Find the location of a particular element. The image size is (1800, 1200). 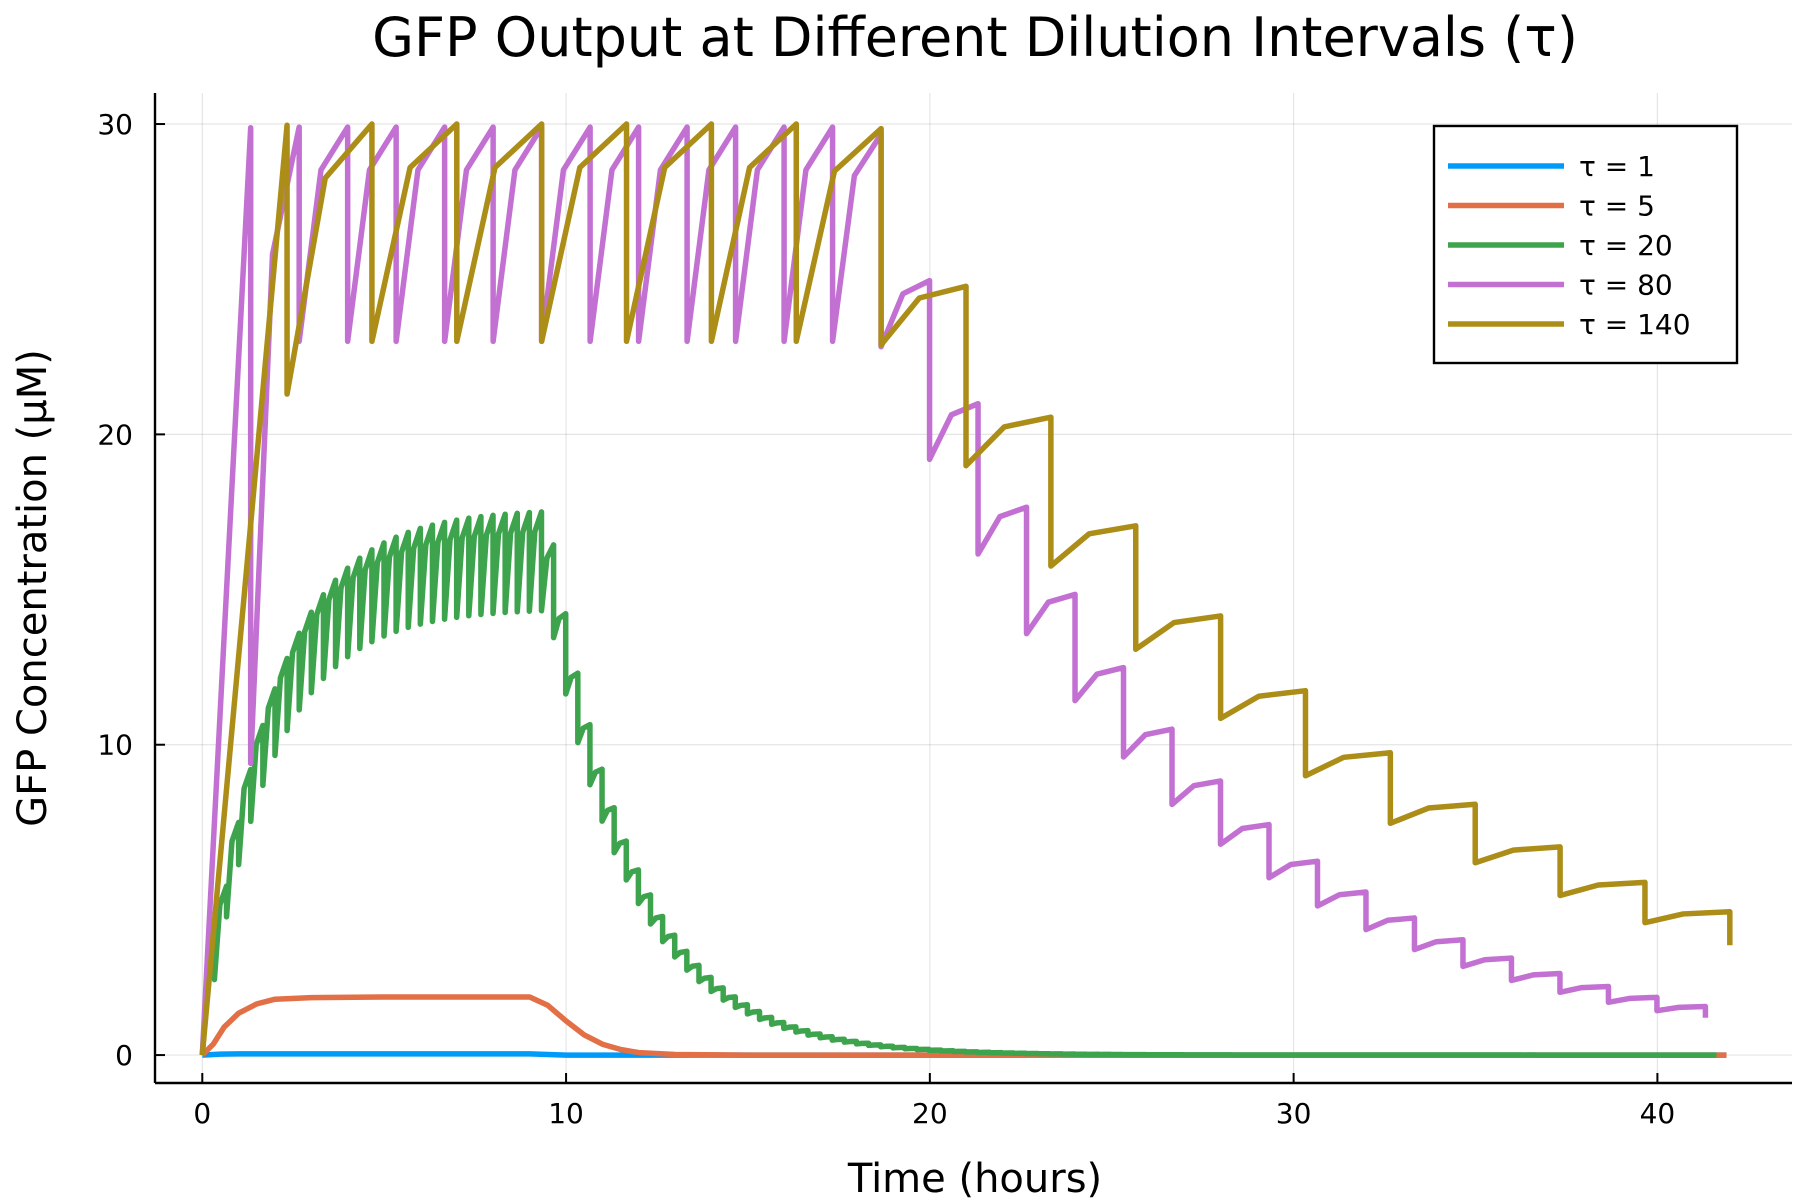

x-axis-ticks: 0 10 20 30 40 is located at coordinates (934, 1101).